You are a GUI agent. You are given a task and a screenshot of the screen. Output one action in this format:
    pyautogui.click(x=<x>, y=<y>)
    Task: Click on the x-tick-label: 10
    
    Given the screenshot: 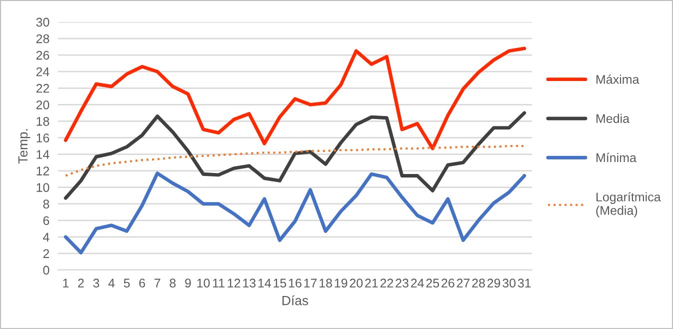 What is the action you would take?
    pyautogui.click(x=203, y=283)
    